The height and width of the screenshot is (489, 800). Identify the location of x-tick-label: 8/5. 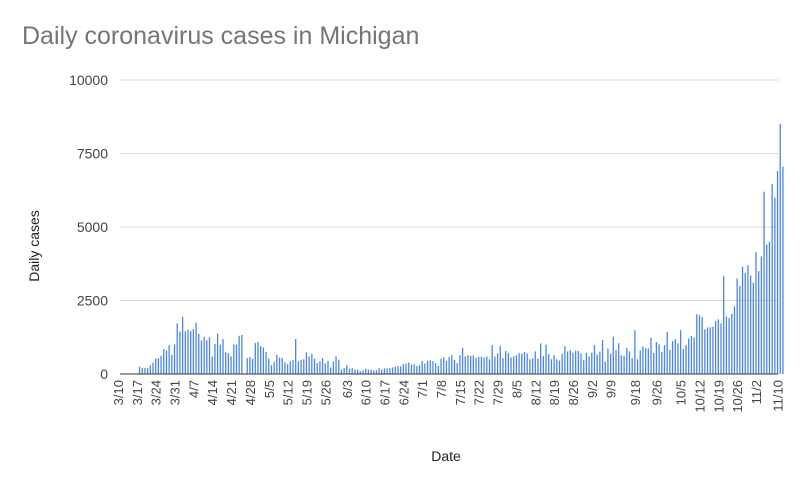
(516, 389).